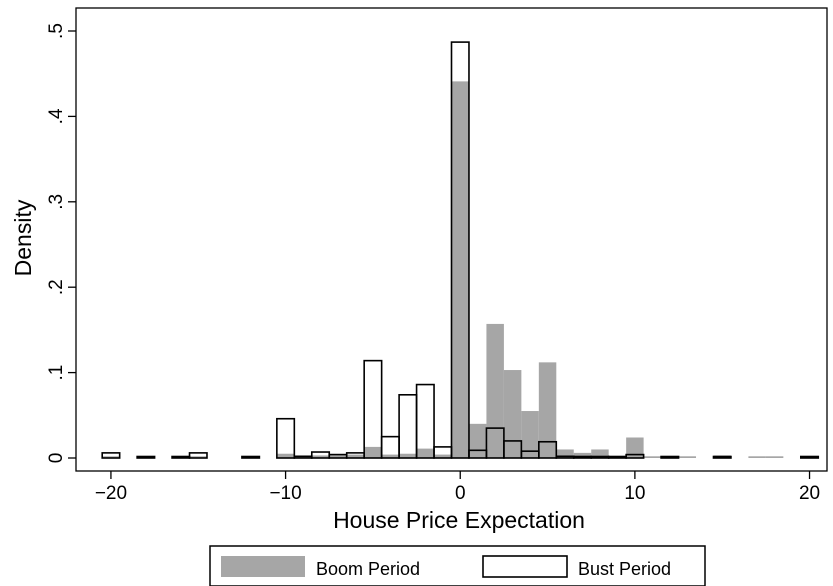 This screenshot has width=833, height=586. What do you see at coordinates (56, 202) in the screenshot?
I see `y-tick-label: .3` at bounding box center [56, 202].